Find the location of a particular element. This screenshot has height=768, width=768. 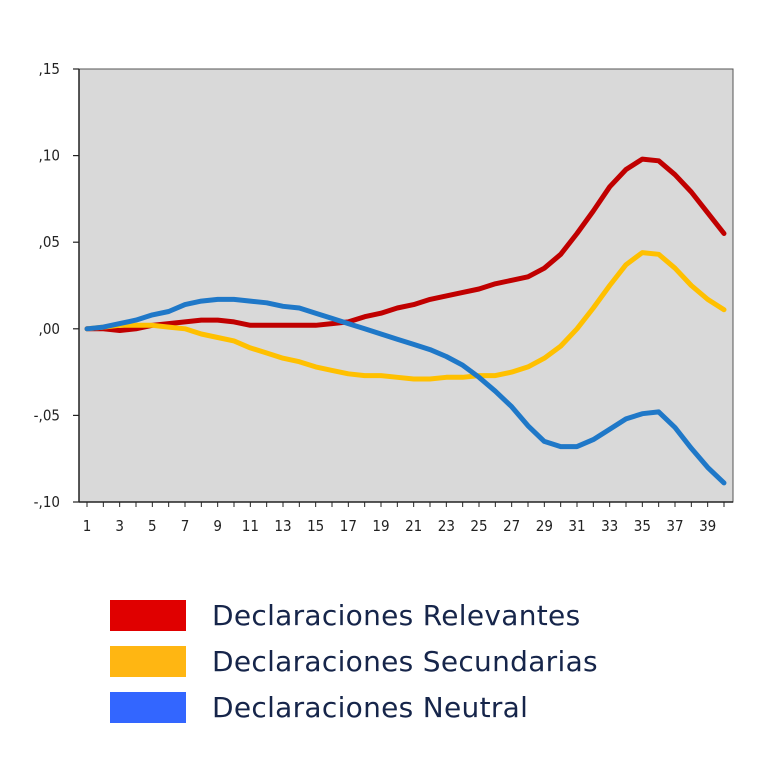

x-tick-label: 15 is located at coordinates (315, 526).